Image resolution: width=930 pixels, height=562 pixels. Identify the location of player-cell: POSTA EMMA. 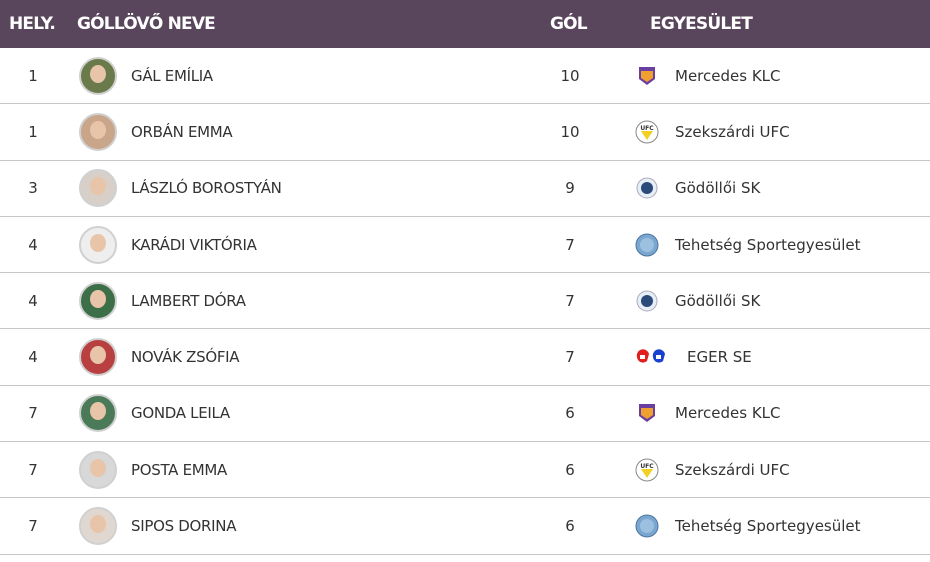
(295, 469).